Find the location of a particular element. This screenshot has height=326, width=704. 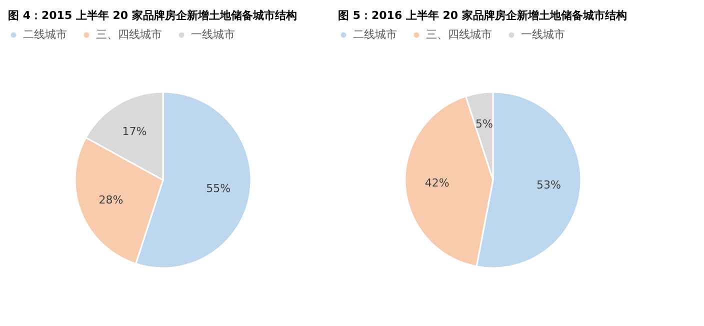

chart-title: 图 5：2016 上半年 20 家品牌房企新增土地储备城市结构 is located at coordinates (482, 15).